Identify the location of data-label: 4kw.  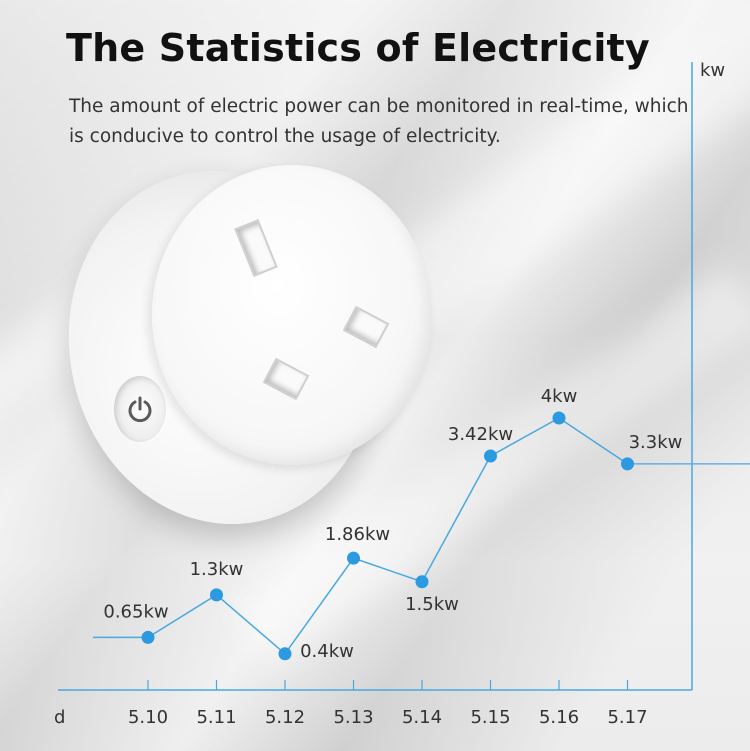
(559, 396).